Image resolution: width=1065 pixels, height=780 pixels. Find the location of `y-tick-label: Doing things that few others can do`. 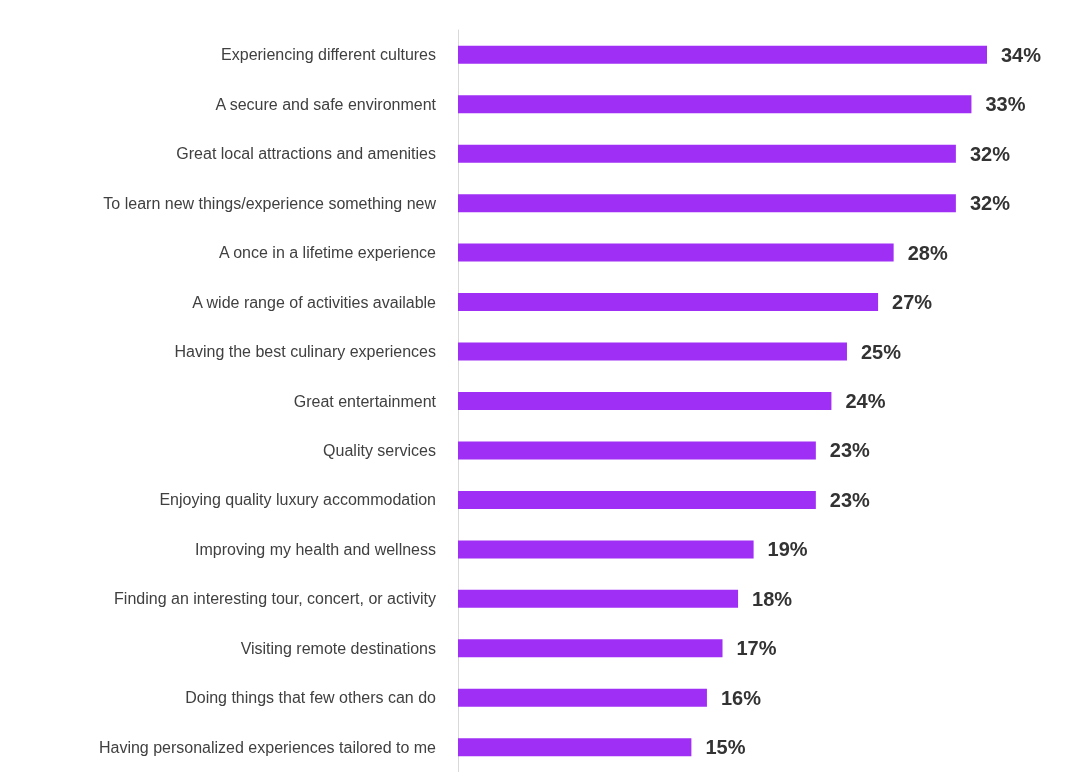

y-tick-label: Doing things that few others can do is located at coordinates (311, 698).